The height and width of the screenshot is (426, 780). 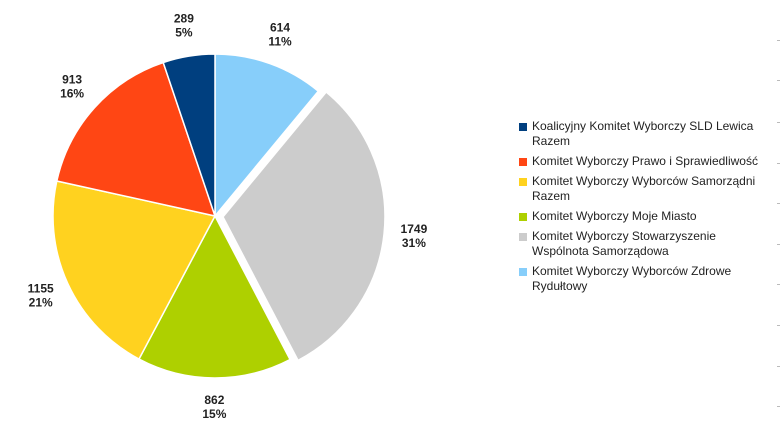 I want to click on slice-percent-label: 31%, so click(x=414, y=243).